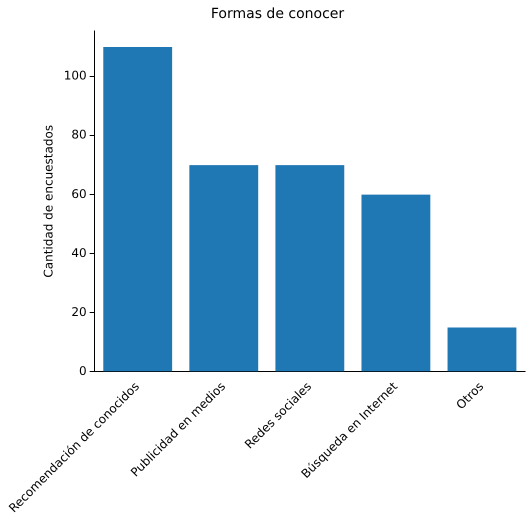 The height and width of the screenshot is (519, 530). What do you see at coordinates (79, 253) in the screenshot?
I see `y-tick-label: 40` at bounding box center [79, 253].